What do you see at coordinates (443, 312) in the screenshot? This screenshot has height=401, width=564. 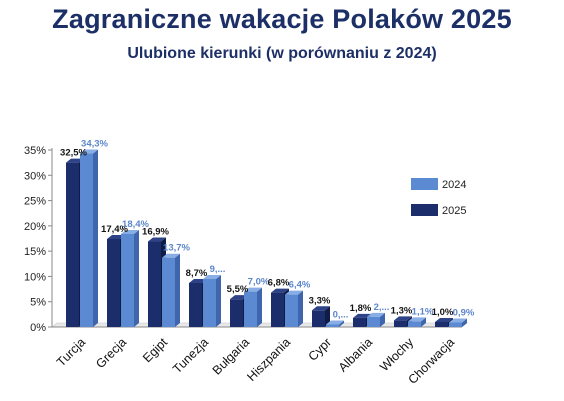 I see `data-label-2025: 1,0%` at bounding box center [443, 312].